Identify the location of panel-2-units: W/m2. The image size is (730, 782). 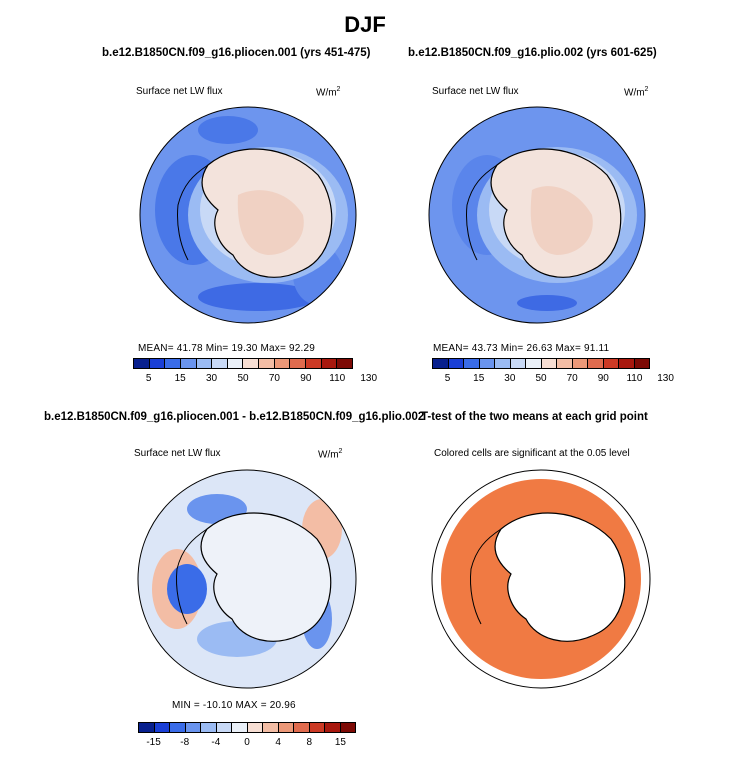
(636, 92).